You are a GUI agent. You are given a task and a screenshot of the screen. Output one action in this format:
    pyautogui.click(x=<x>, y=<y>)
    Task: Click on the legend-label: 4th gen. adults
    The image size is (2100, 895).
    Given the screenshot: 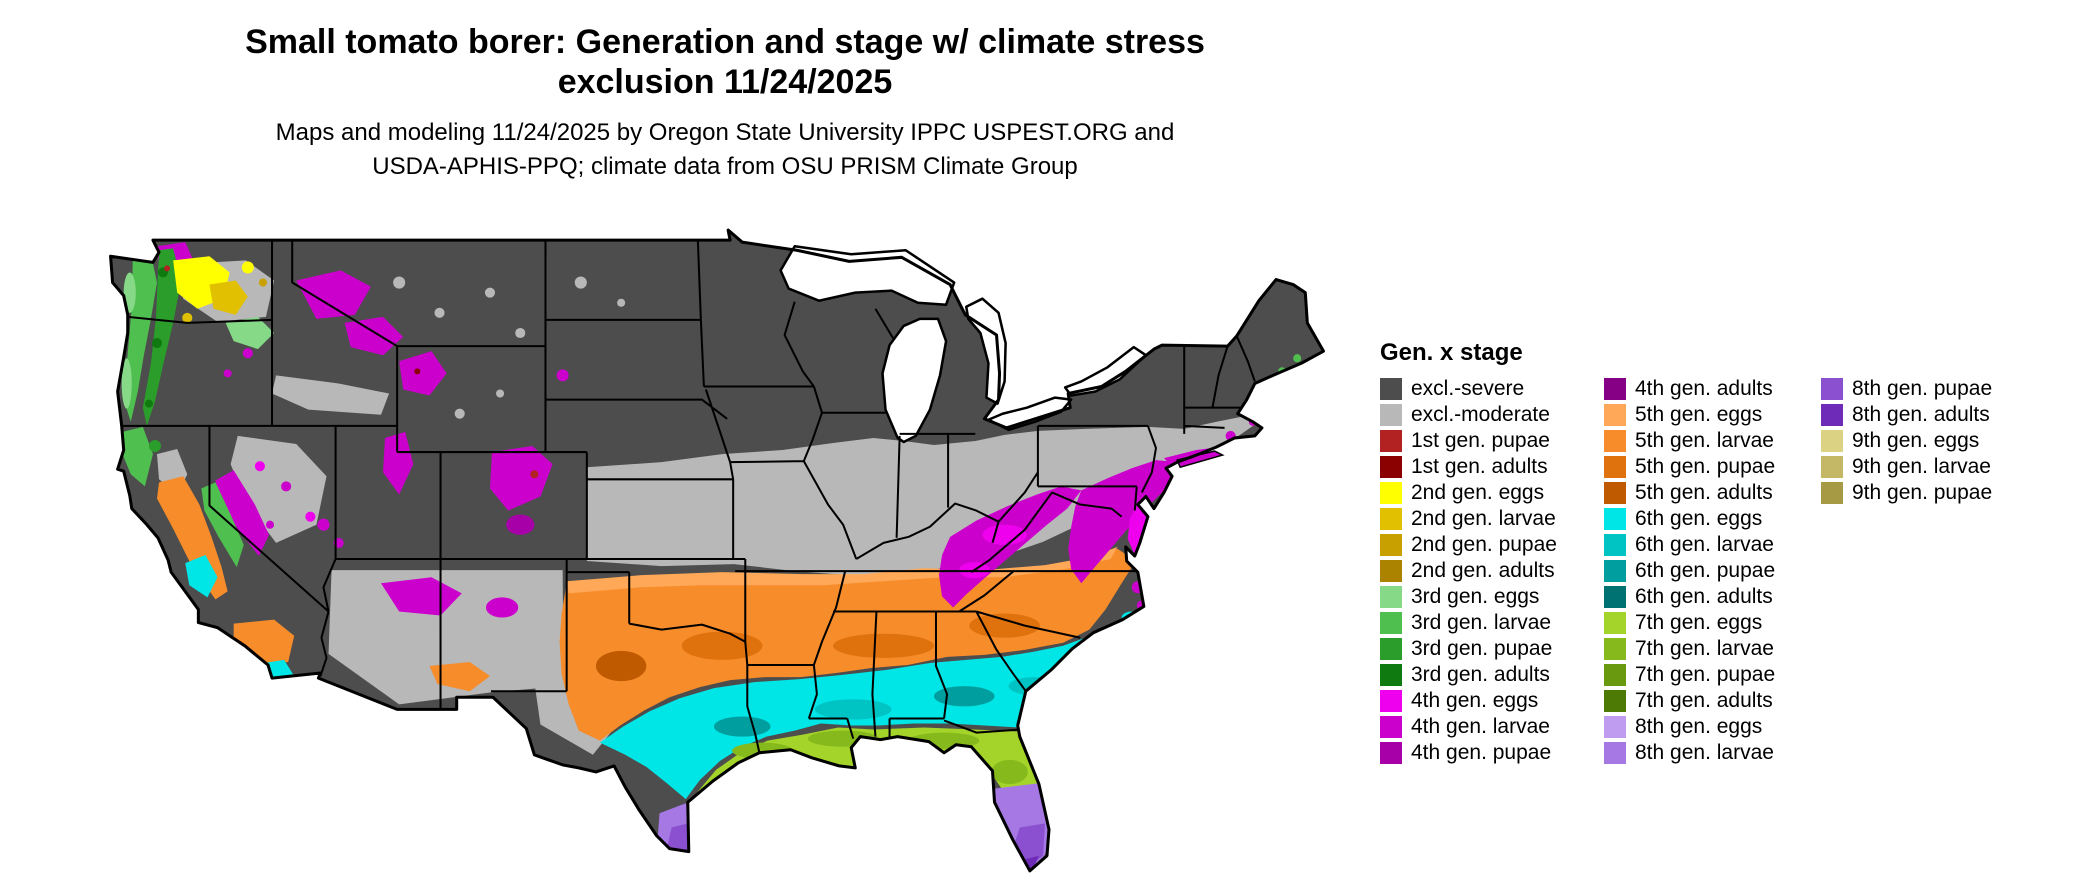 What is the action you would take?
    pyautogui.click(x=1704, y=388)
    